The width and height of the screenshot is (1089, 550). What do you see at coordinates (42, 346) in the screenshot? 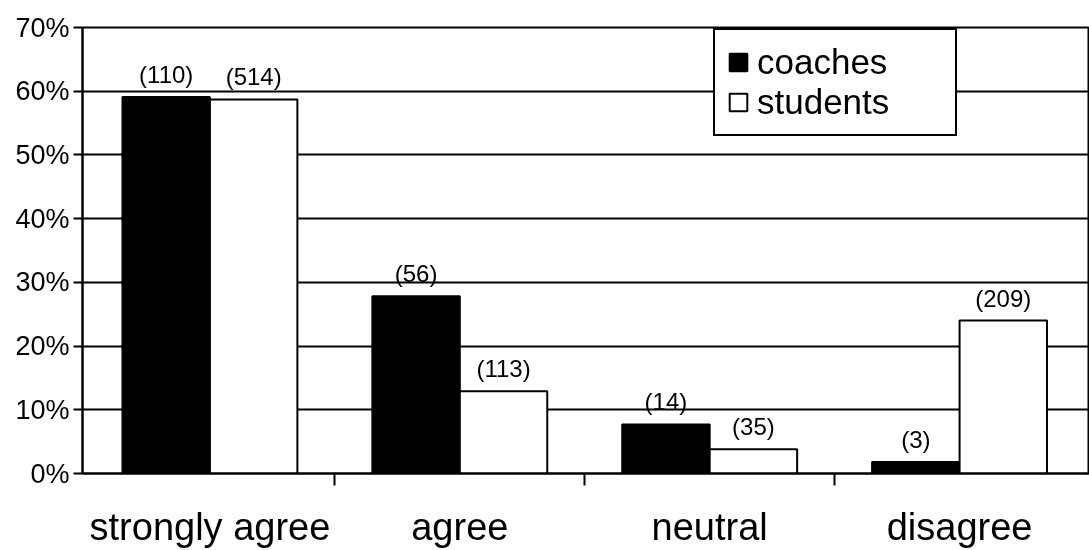
I see `y-tick-label: 20%` at bounding box center [42, 346].